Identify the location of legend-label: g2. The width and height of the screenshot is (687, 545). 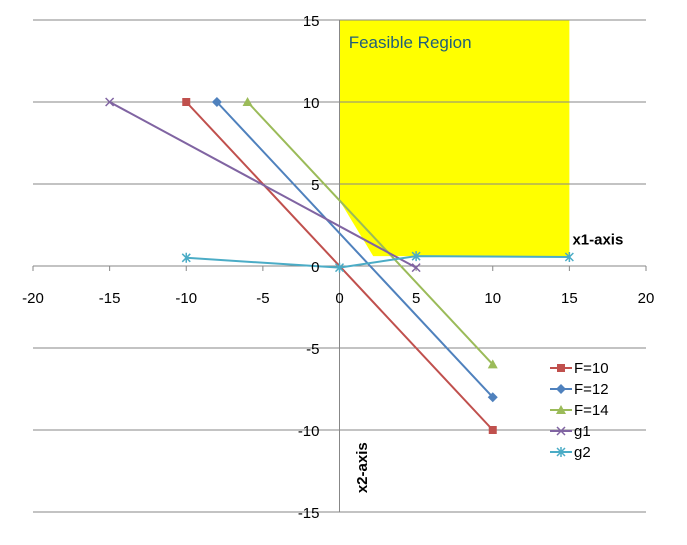
(582, 452).